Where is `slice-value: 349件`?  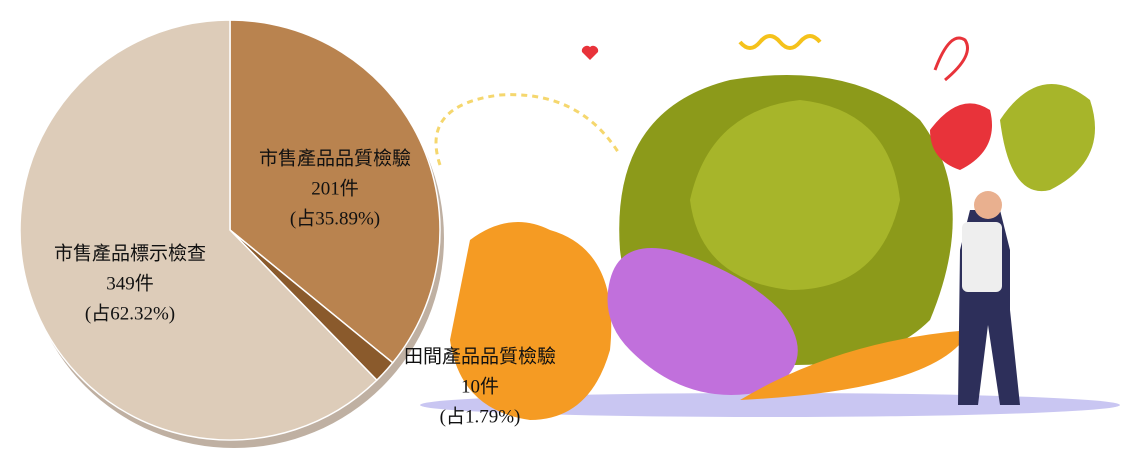 slice-value: 349件 is located at coordinates (130, 283).